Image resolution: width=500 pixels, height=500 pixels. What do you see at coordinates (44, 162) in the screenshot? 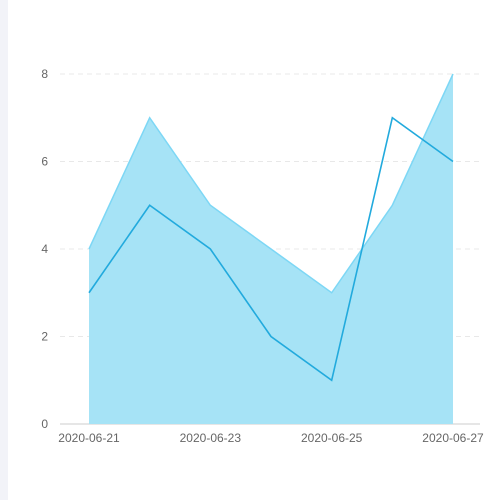
I see `y-tick-label: 6` at bounding box center [44, 162].